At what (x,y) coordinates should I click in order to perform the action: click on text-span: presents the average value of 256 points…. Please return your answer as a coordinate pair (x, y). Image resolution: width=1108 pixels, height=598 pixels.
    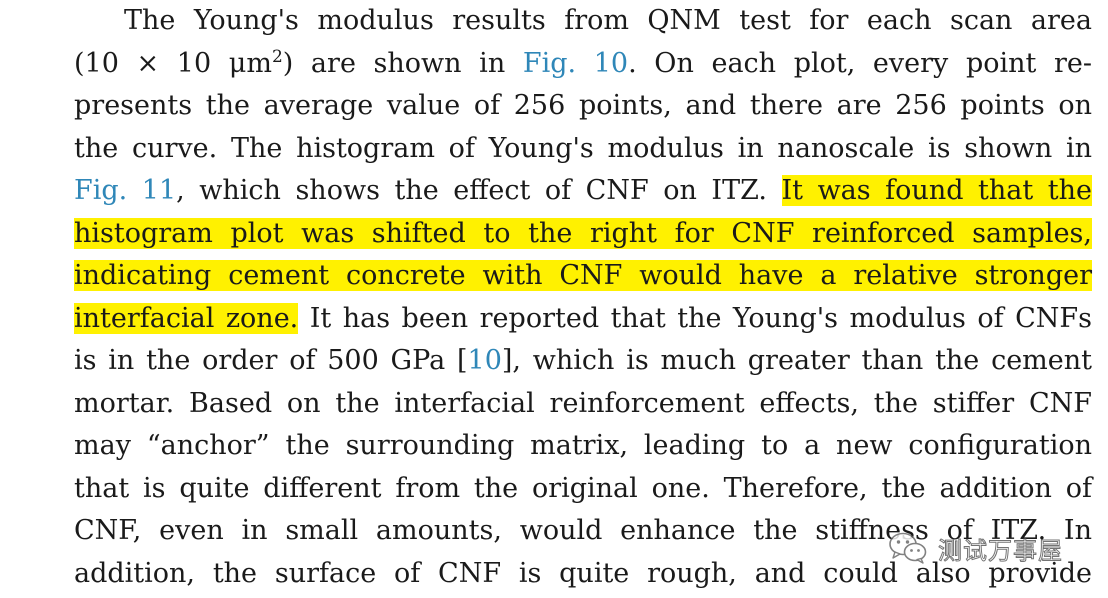
    Looking at the image, I should click on (583, 105).